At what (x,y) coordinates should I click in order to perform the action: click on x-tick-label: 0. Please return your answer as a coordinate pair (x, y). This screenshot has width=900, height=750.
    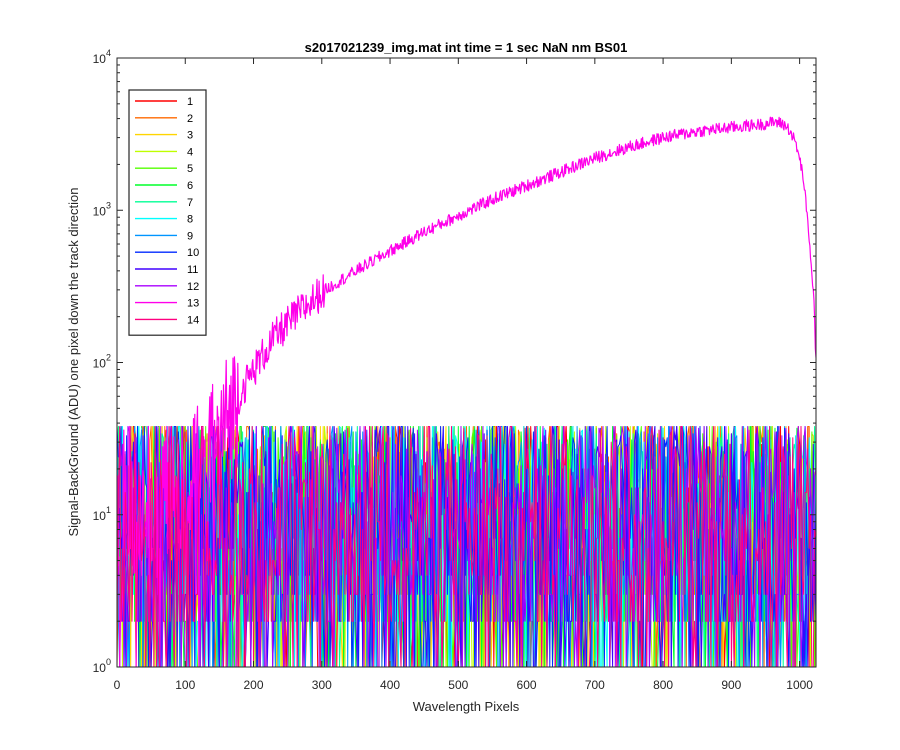
    Looking at the image, I should click on (117, 685).